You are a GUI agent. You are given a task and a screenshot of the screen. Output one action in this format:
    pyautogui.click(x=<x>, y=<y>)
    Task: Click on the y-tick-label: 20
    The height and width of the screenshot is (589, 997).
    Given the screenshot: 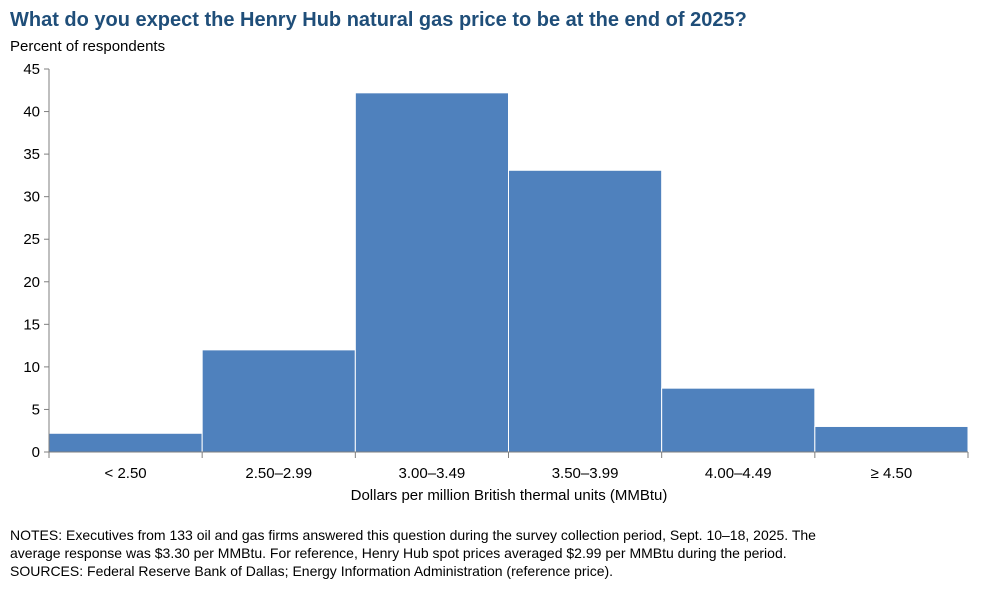 What is the action you would take?
    pyautogui.click(x=31, y=282)
    